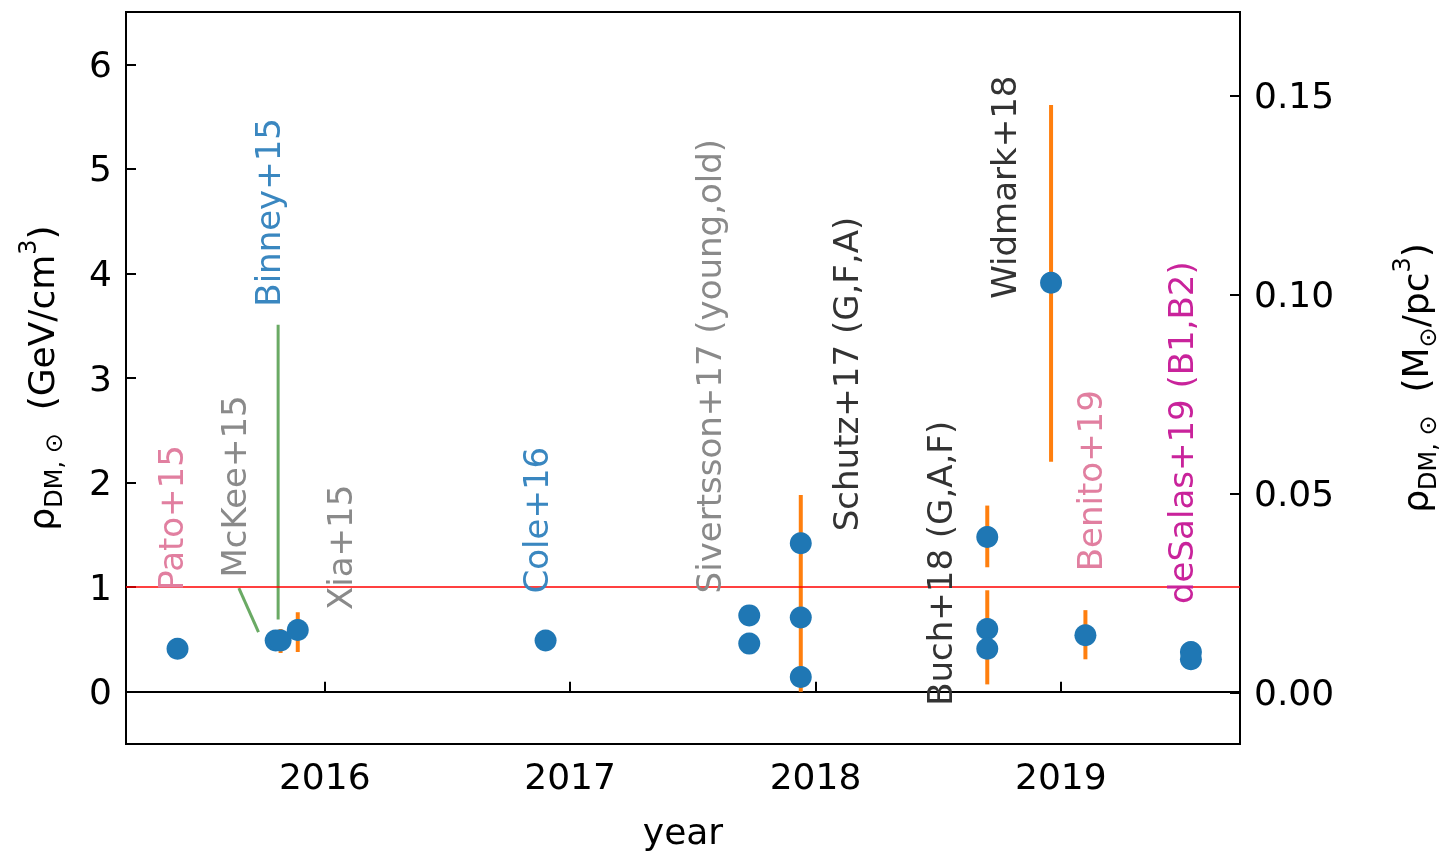  I want to click on annotation: Buch+18 (G,A,F), so click(940, 563).